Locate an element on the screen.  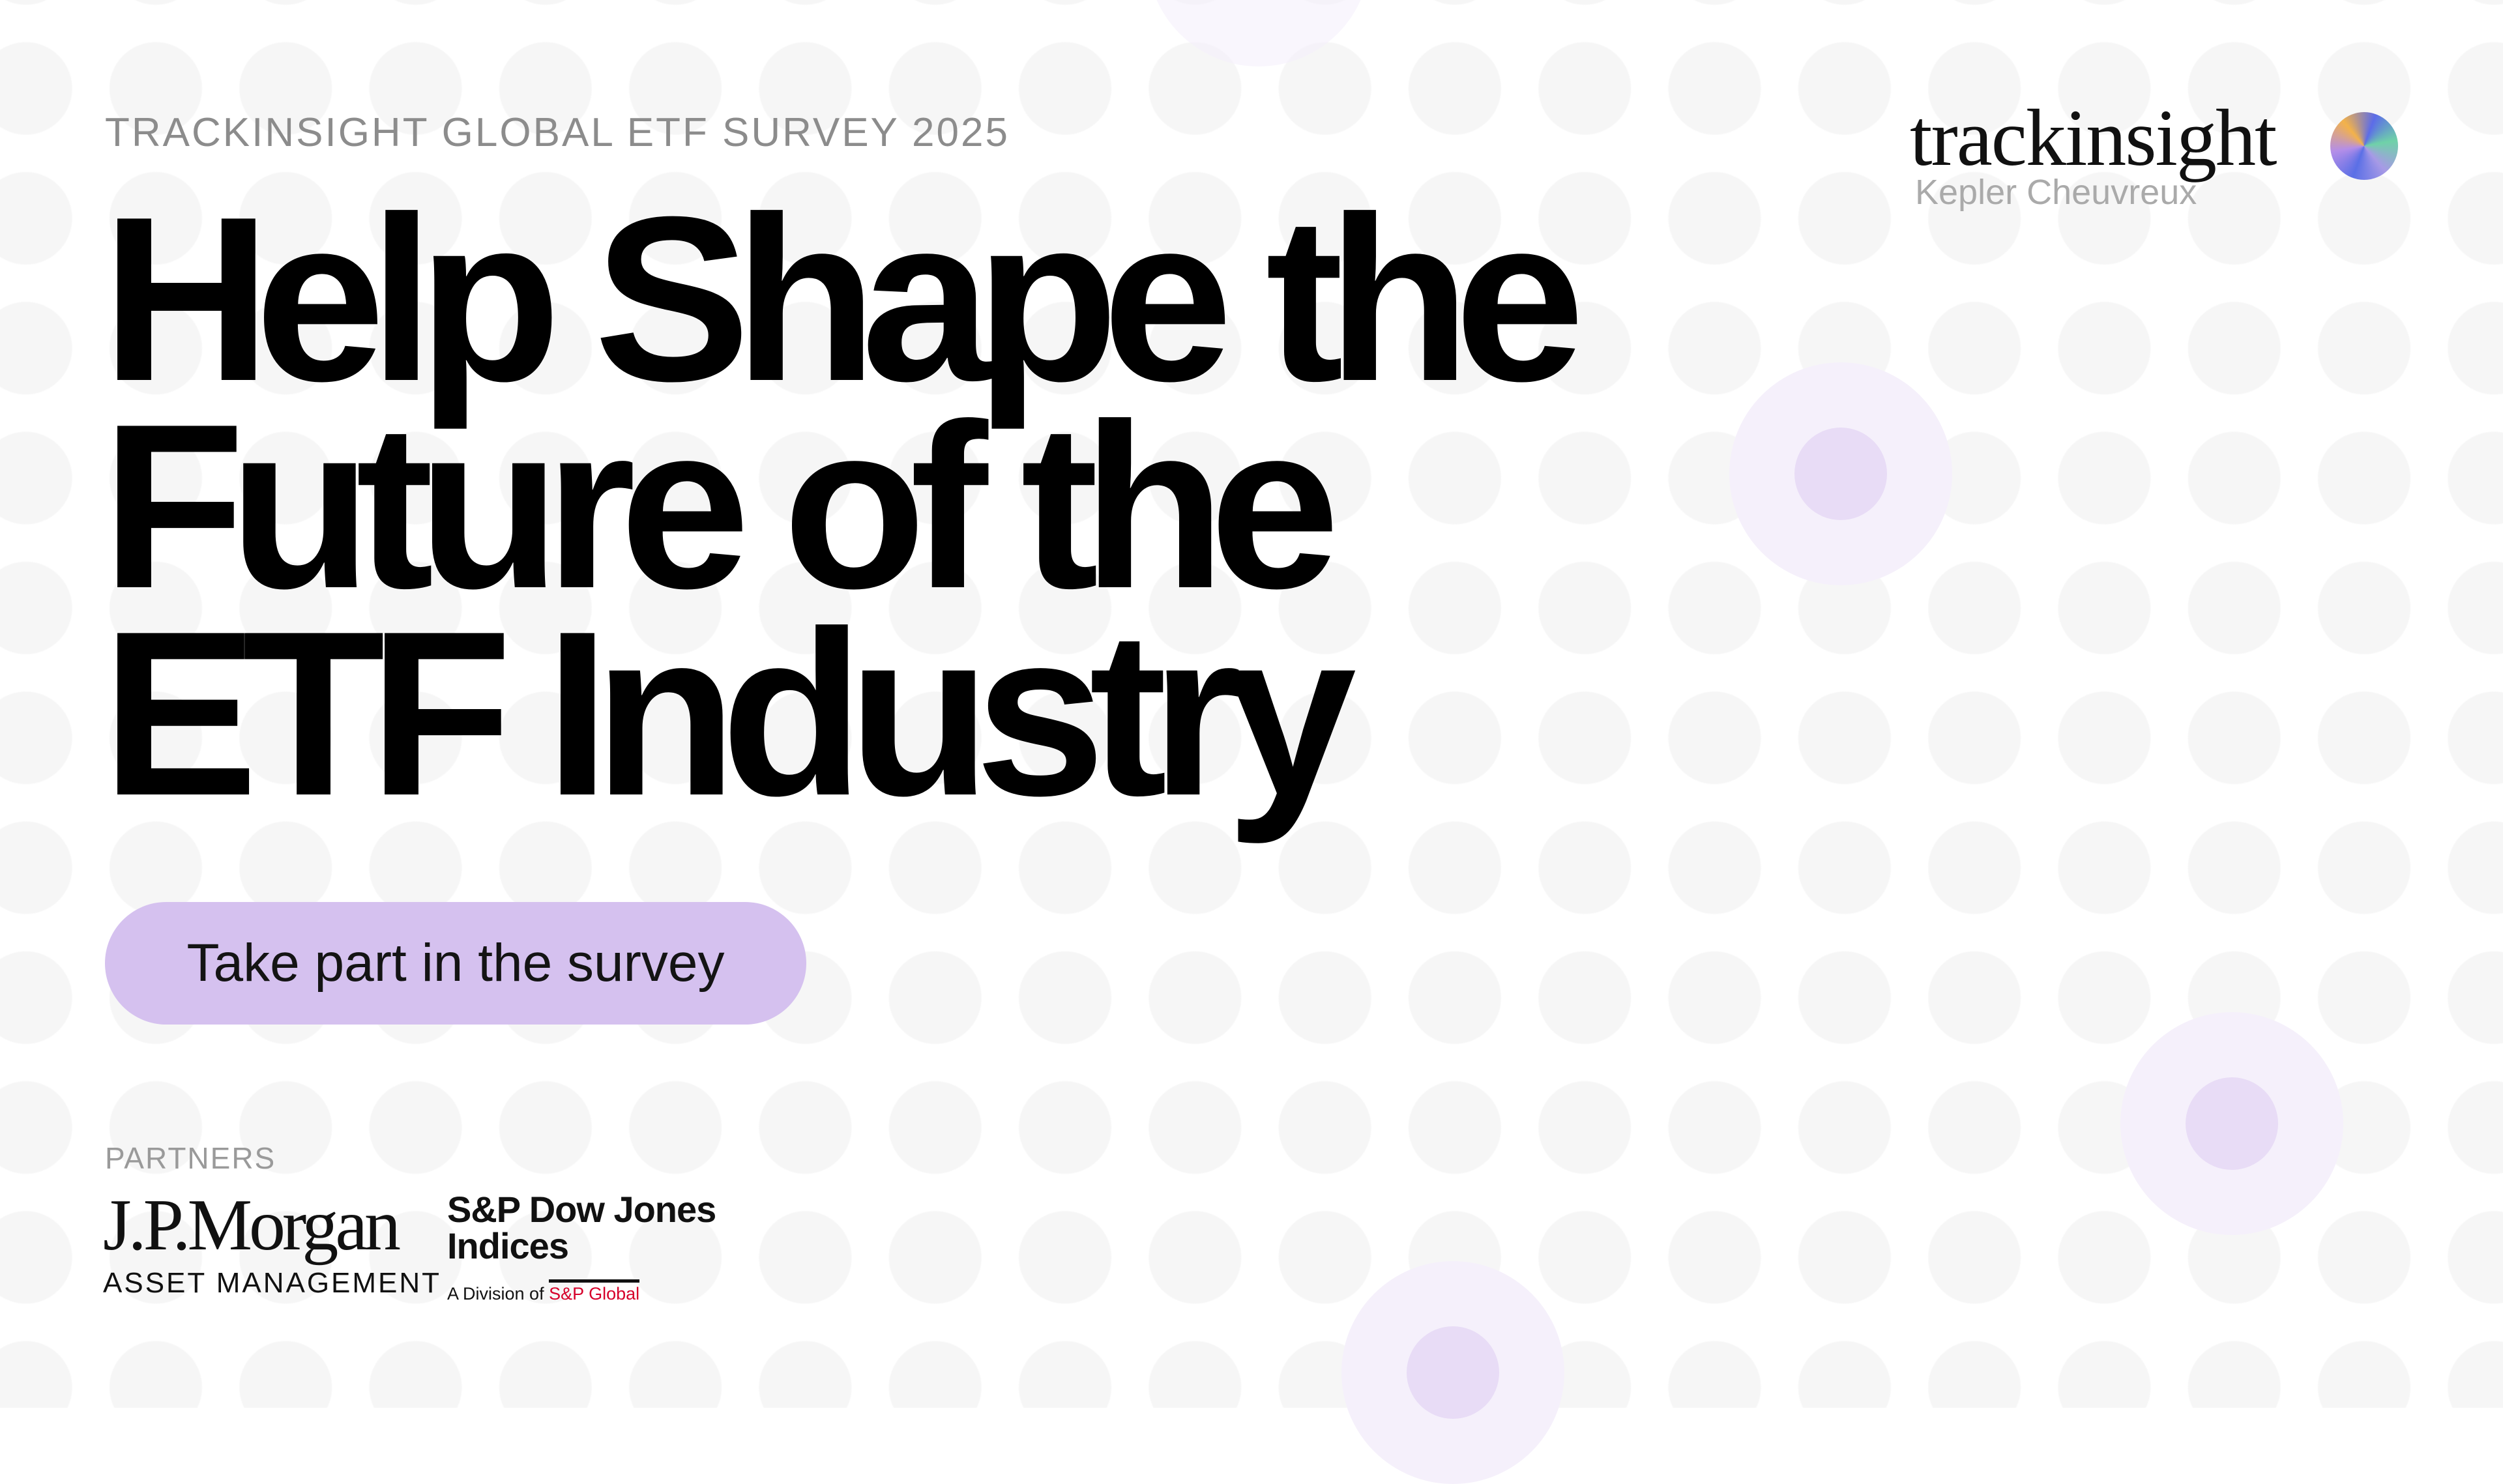
headline-line: ETF Industry is located at coordinates (729, 714).